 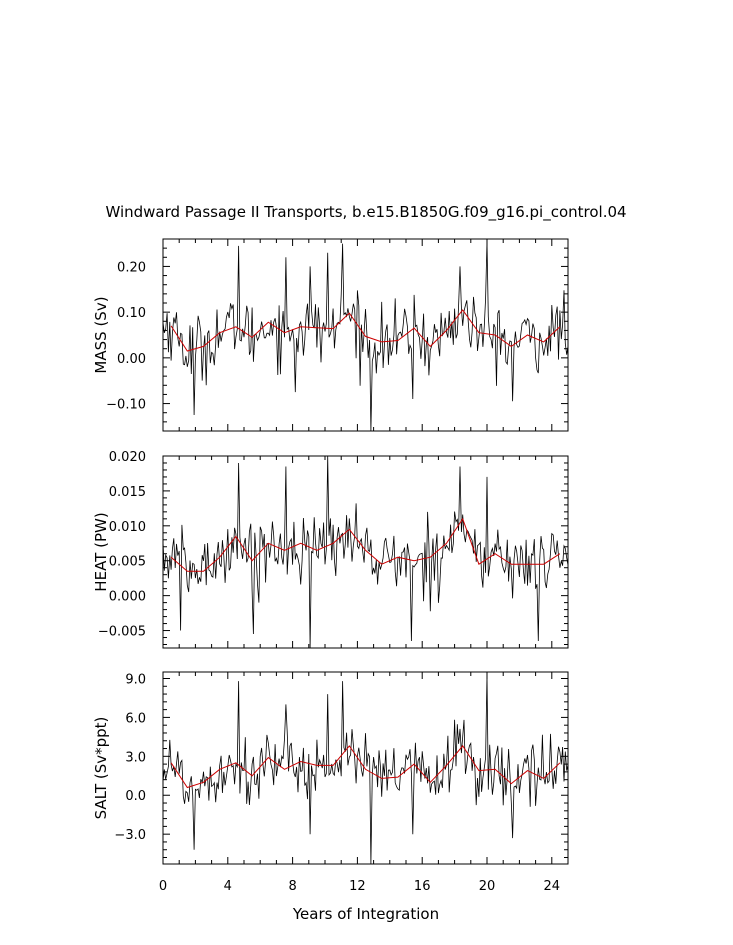 I want to click on heat-smooth-line, so click(x=365, y=544).